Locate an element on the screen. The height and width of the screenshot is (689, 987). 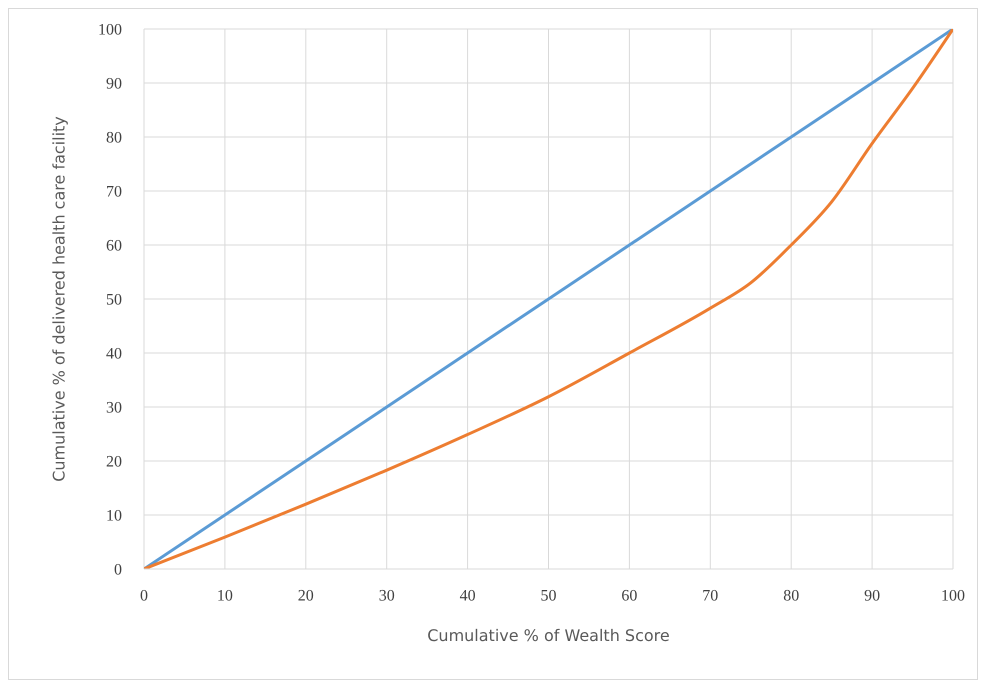
x-tick-label: 60 is located at coordinates (629, 595).